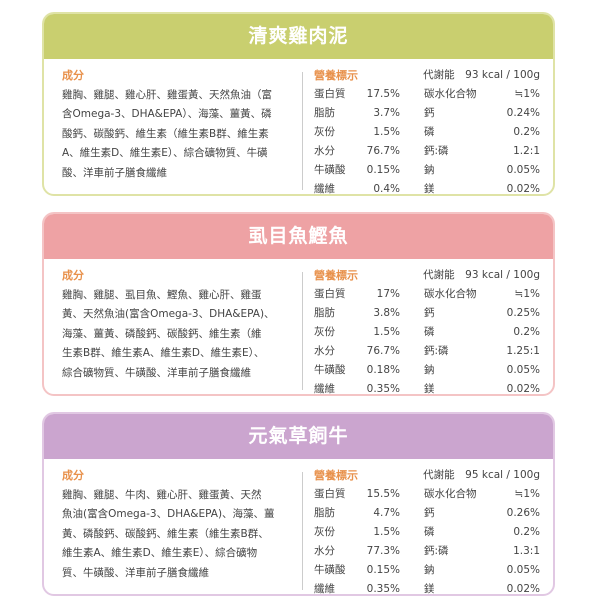 Image resolution: width=605 pixels, height=605 pixels. I want to click on ingredients-line: 黃、天然魚油(富含Omega-3、DHA&EPA)、, so click(168, 314).